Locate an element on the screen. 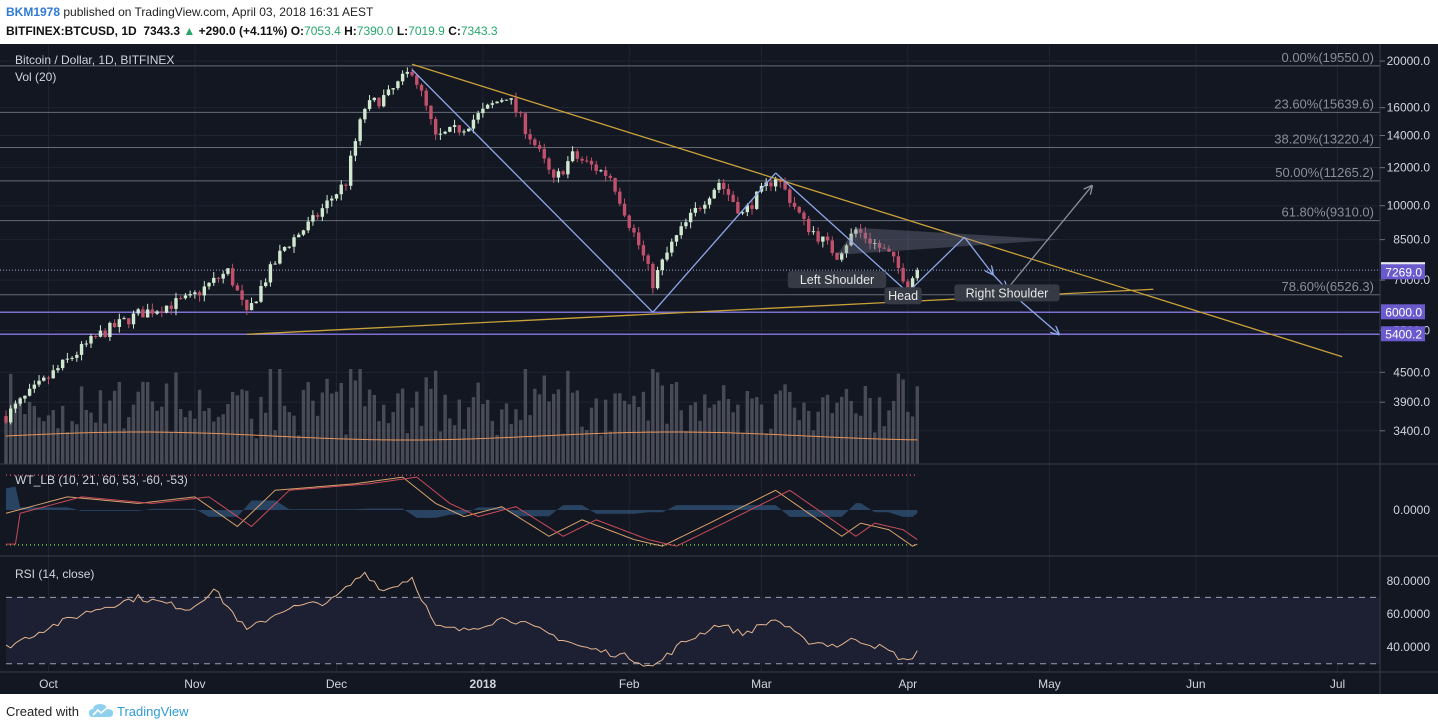 The width and height of the screenshot is (1438, 728). price-label: 5400.2 is located at coordinates (1403, 334).